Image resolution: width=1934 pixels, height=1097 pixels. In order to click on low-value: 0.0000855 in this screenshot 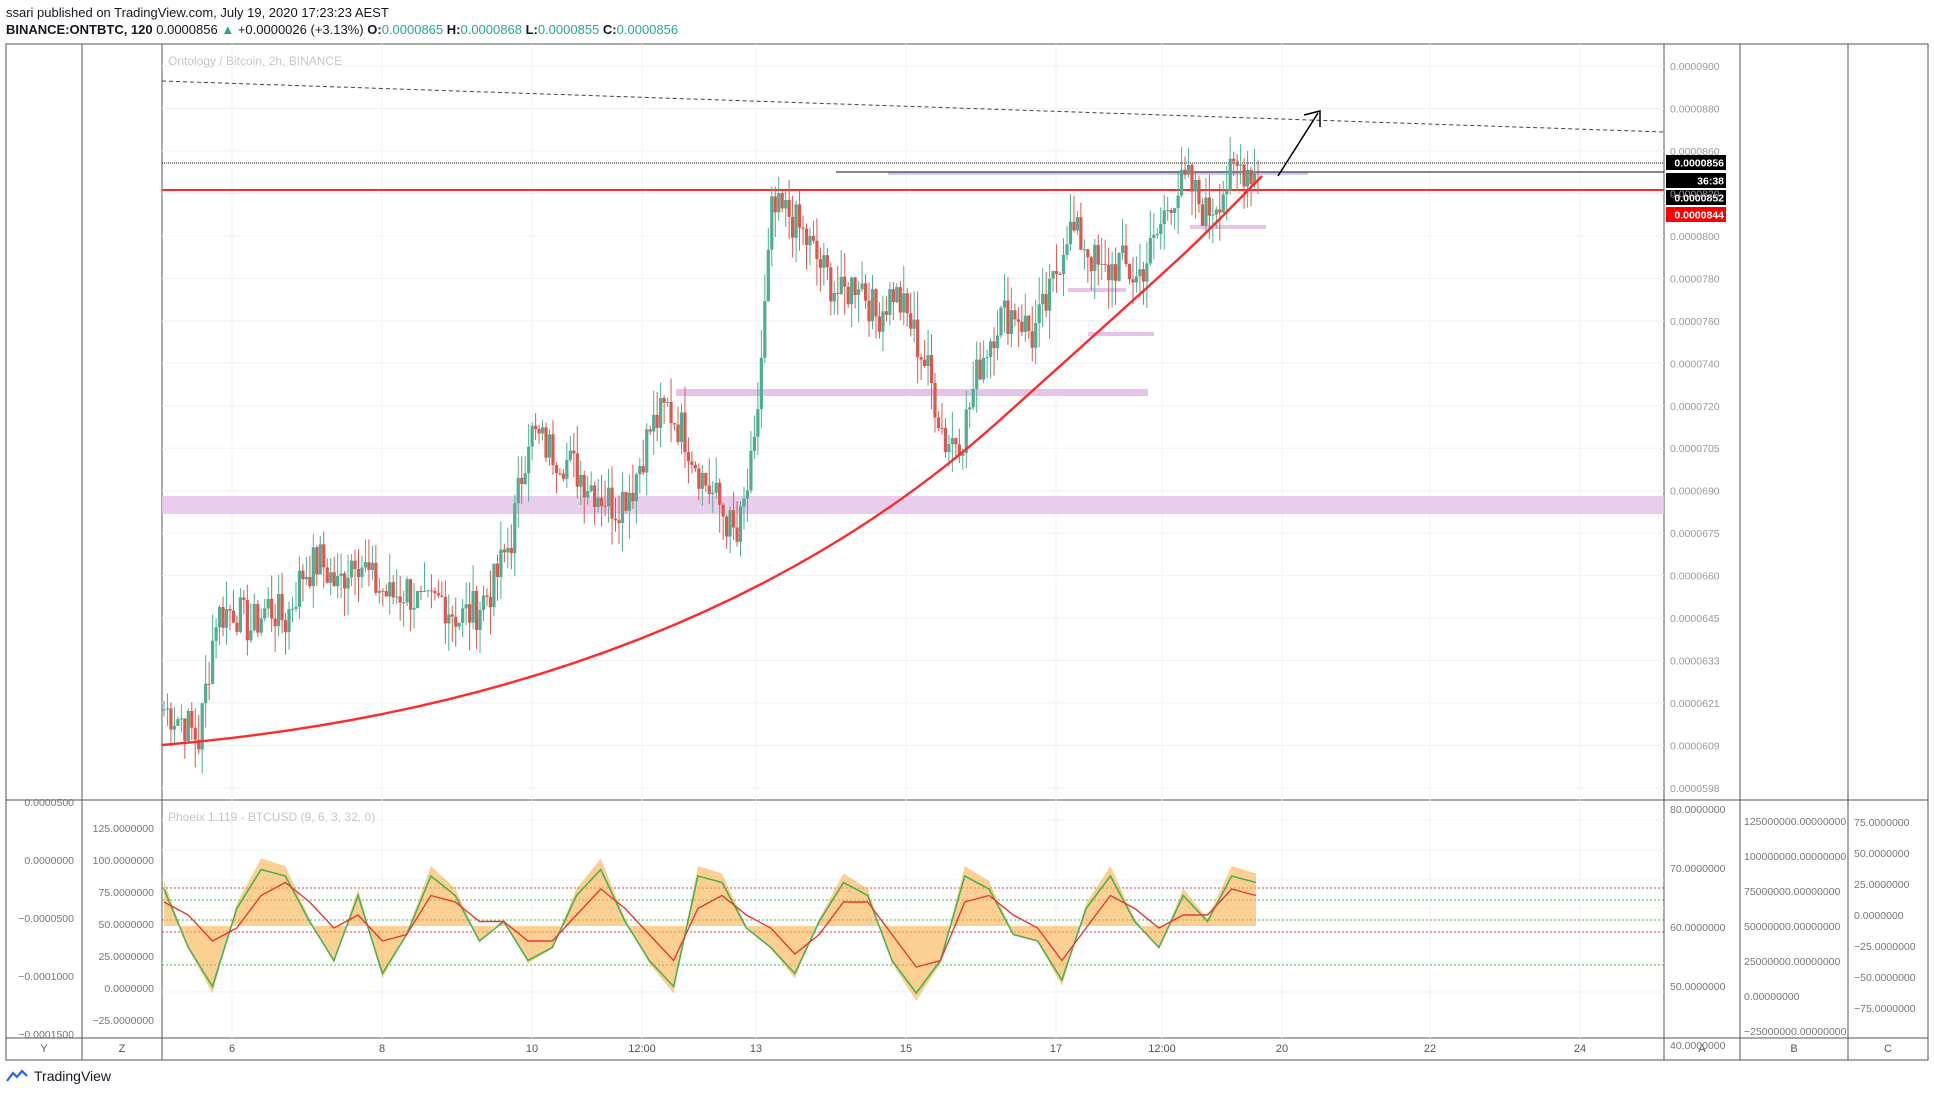, I will do `click(568, 29)`.